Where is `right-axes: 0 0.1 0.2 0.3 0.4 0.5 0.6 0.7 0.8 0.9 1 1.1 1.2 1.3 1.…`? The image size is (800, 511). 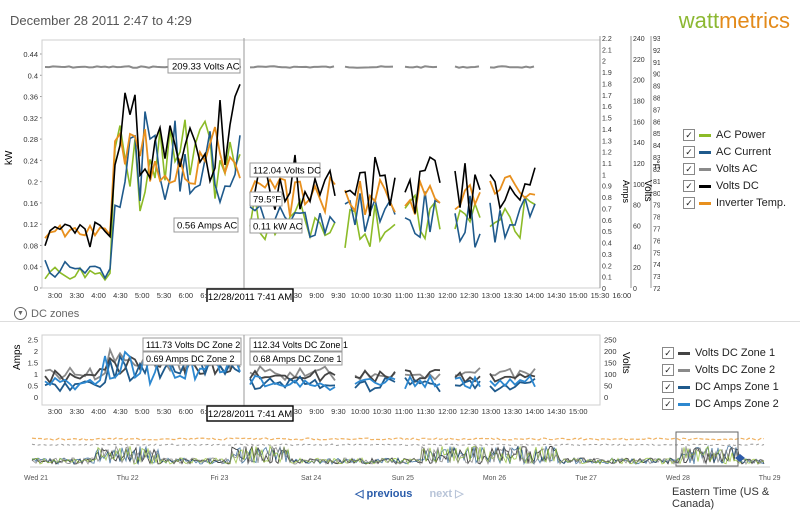 right-axes: 0 0.1 0.2 0.3 0.4 0.5 0.6 0.7 0.8 0.9 1 1.1 1.2 1.3 1.… is located at coordinates (629, 164).